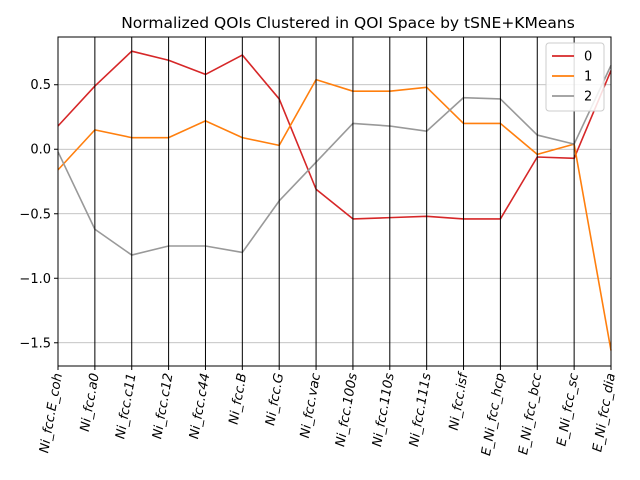 Image resolution: width=640 pixels, height=480 pixels. What do you see at coordinates (530, 414) in the screenshot?
I see `x-tick-label: E_Ni_fcc_bcc` at bounding box center [530, 414].